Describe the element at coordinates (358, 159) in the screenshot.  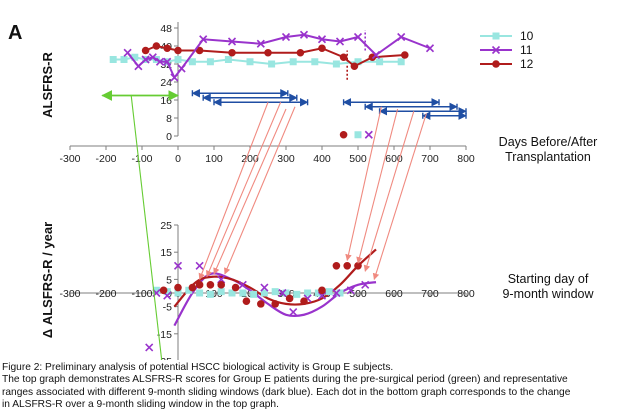
I see `top-x-tick-label: 500` at that location.